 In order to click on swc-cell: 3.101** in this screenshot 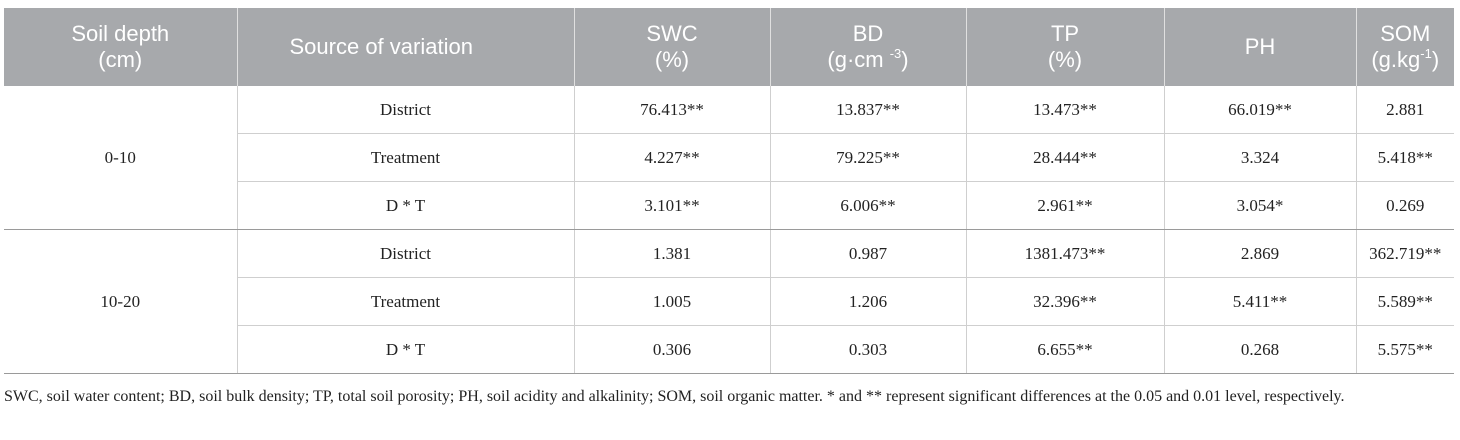, I will do `click(672, 205)`.